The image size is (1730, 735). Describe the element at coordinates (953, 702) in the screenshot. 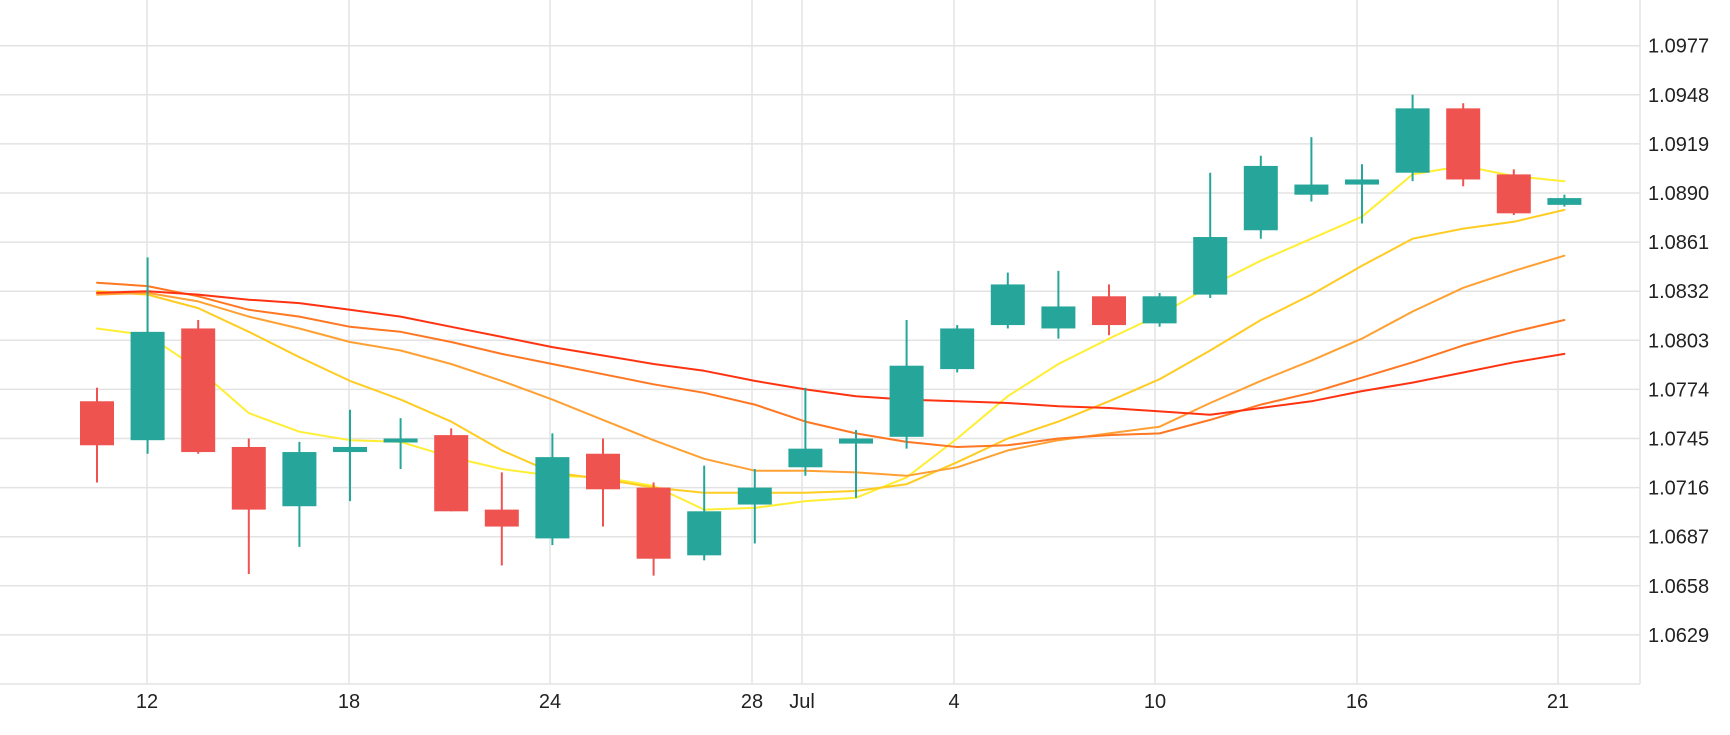

I see `x-tick-label: 4` at that location.